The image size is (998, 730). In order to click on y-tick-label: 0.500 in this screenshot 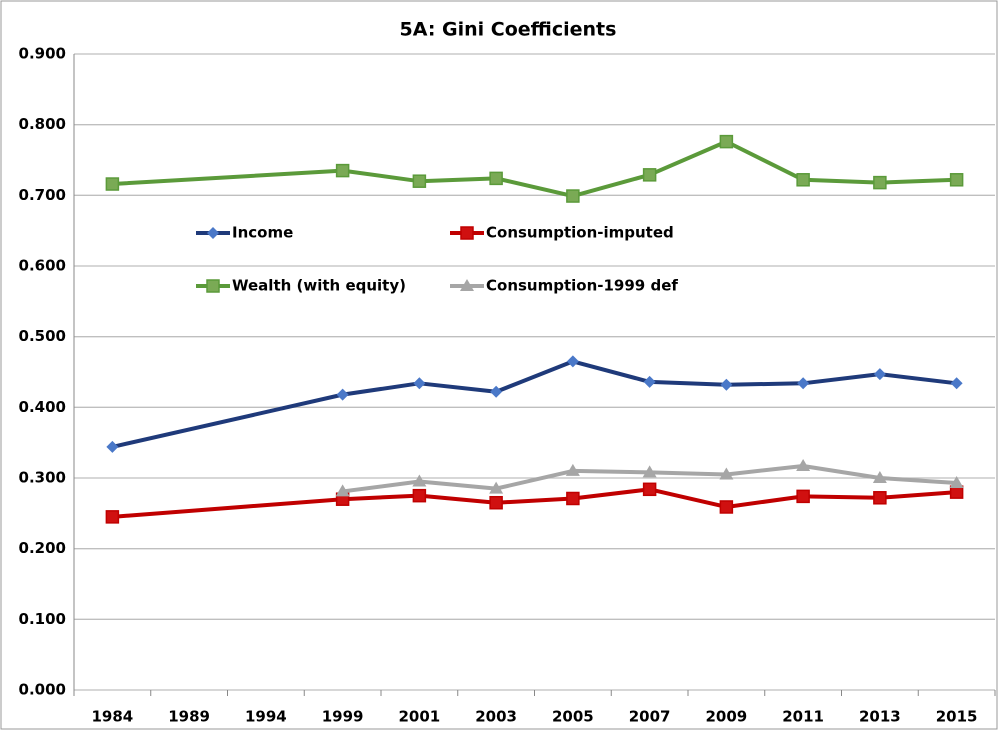, I will do `click(42, 336)`.